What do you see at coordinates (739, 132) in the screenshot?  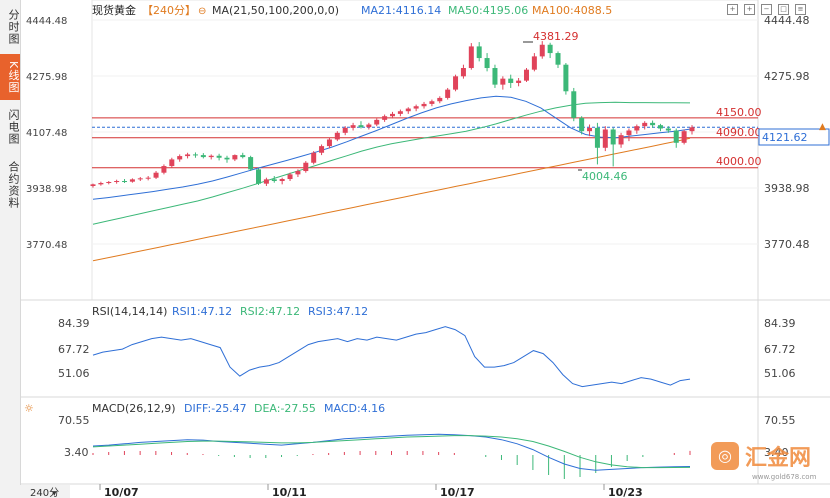 I see `level-label-4090: 4090.00` at bounding box center [739, 132].